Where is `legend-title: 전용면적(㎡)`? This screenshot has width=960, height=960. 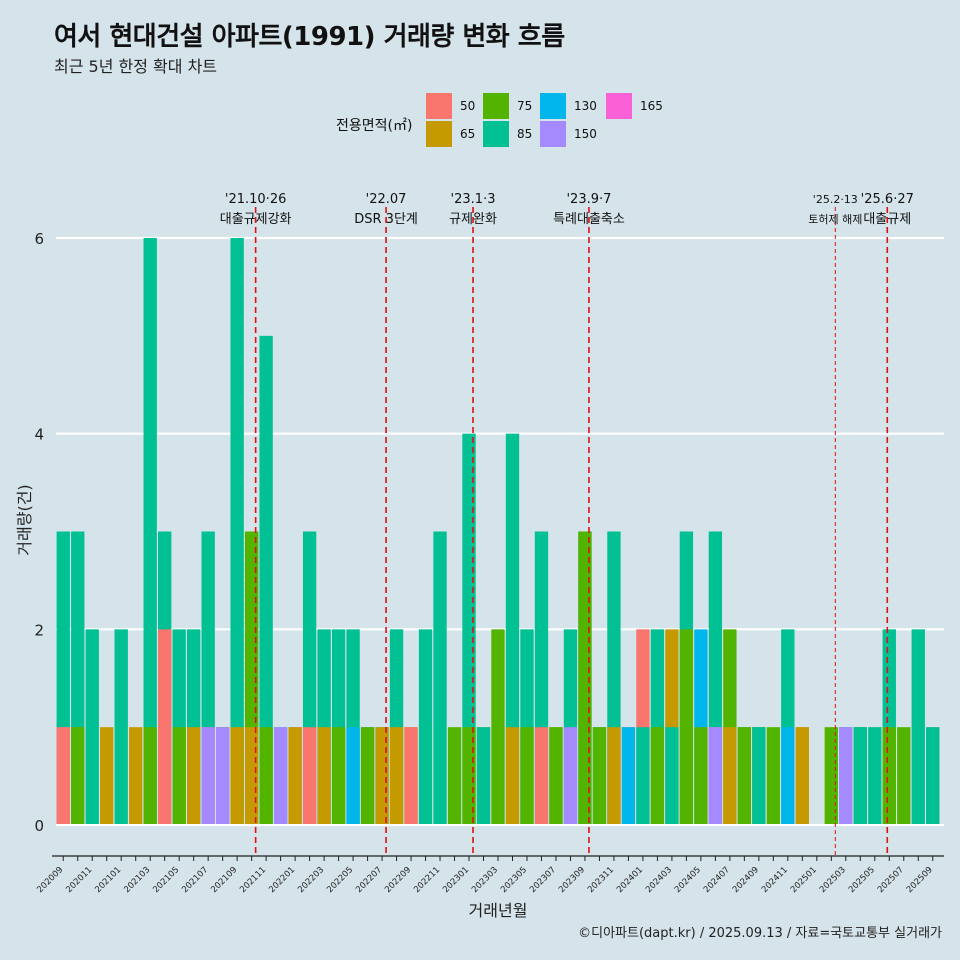 legend-title: 전용면적(㎡) is located at coordinates (374, 126).